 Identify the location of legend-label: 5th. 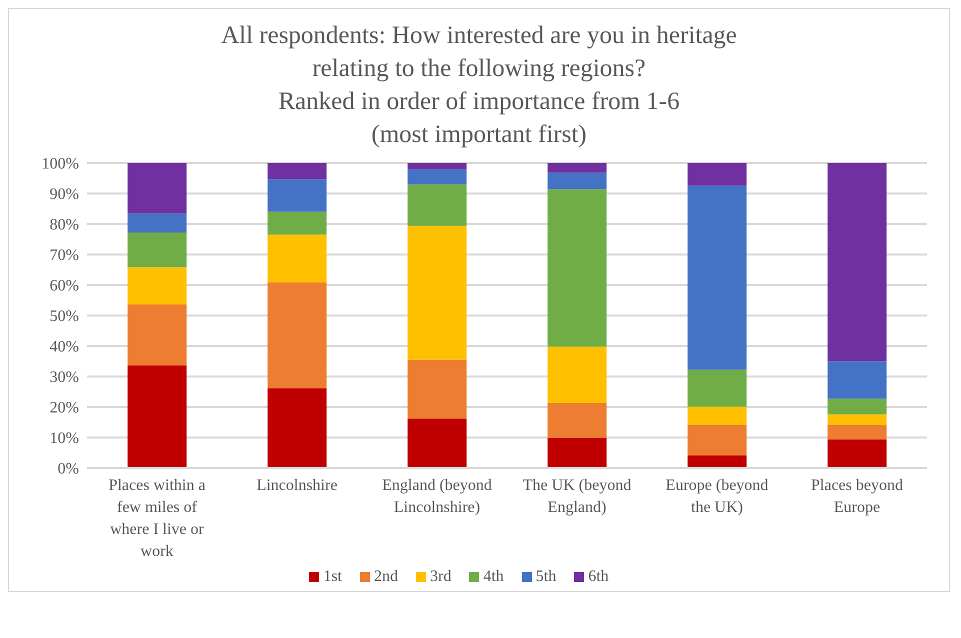
(546, 576).